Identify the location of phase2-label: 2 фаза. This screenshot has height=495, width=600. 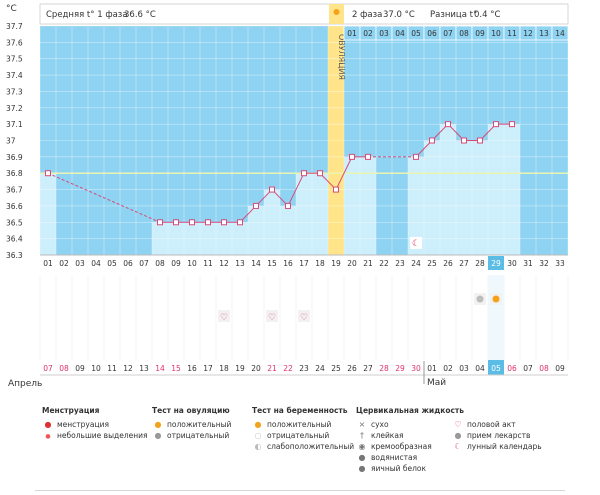
(367, 15).